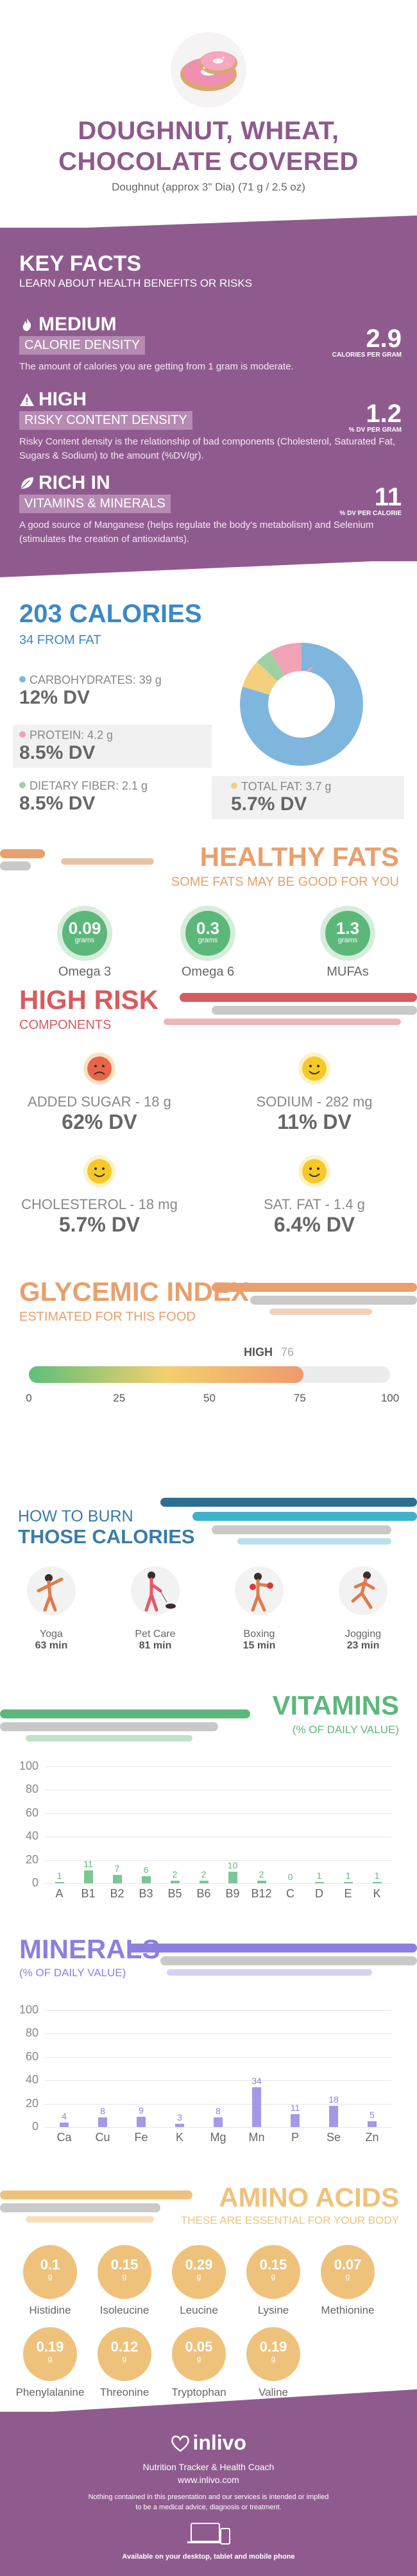  Describe the element at coordinates (31, 1859) in the screenshot. I see `y-tick-label: 20` at that location.